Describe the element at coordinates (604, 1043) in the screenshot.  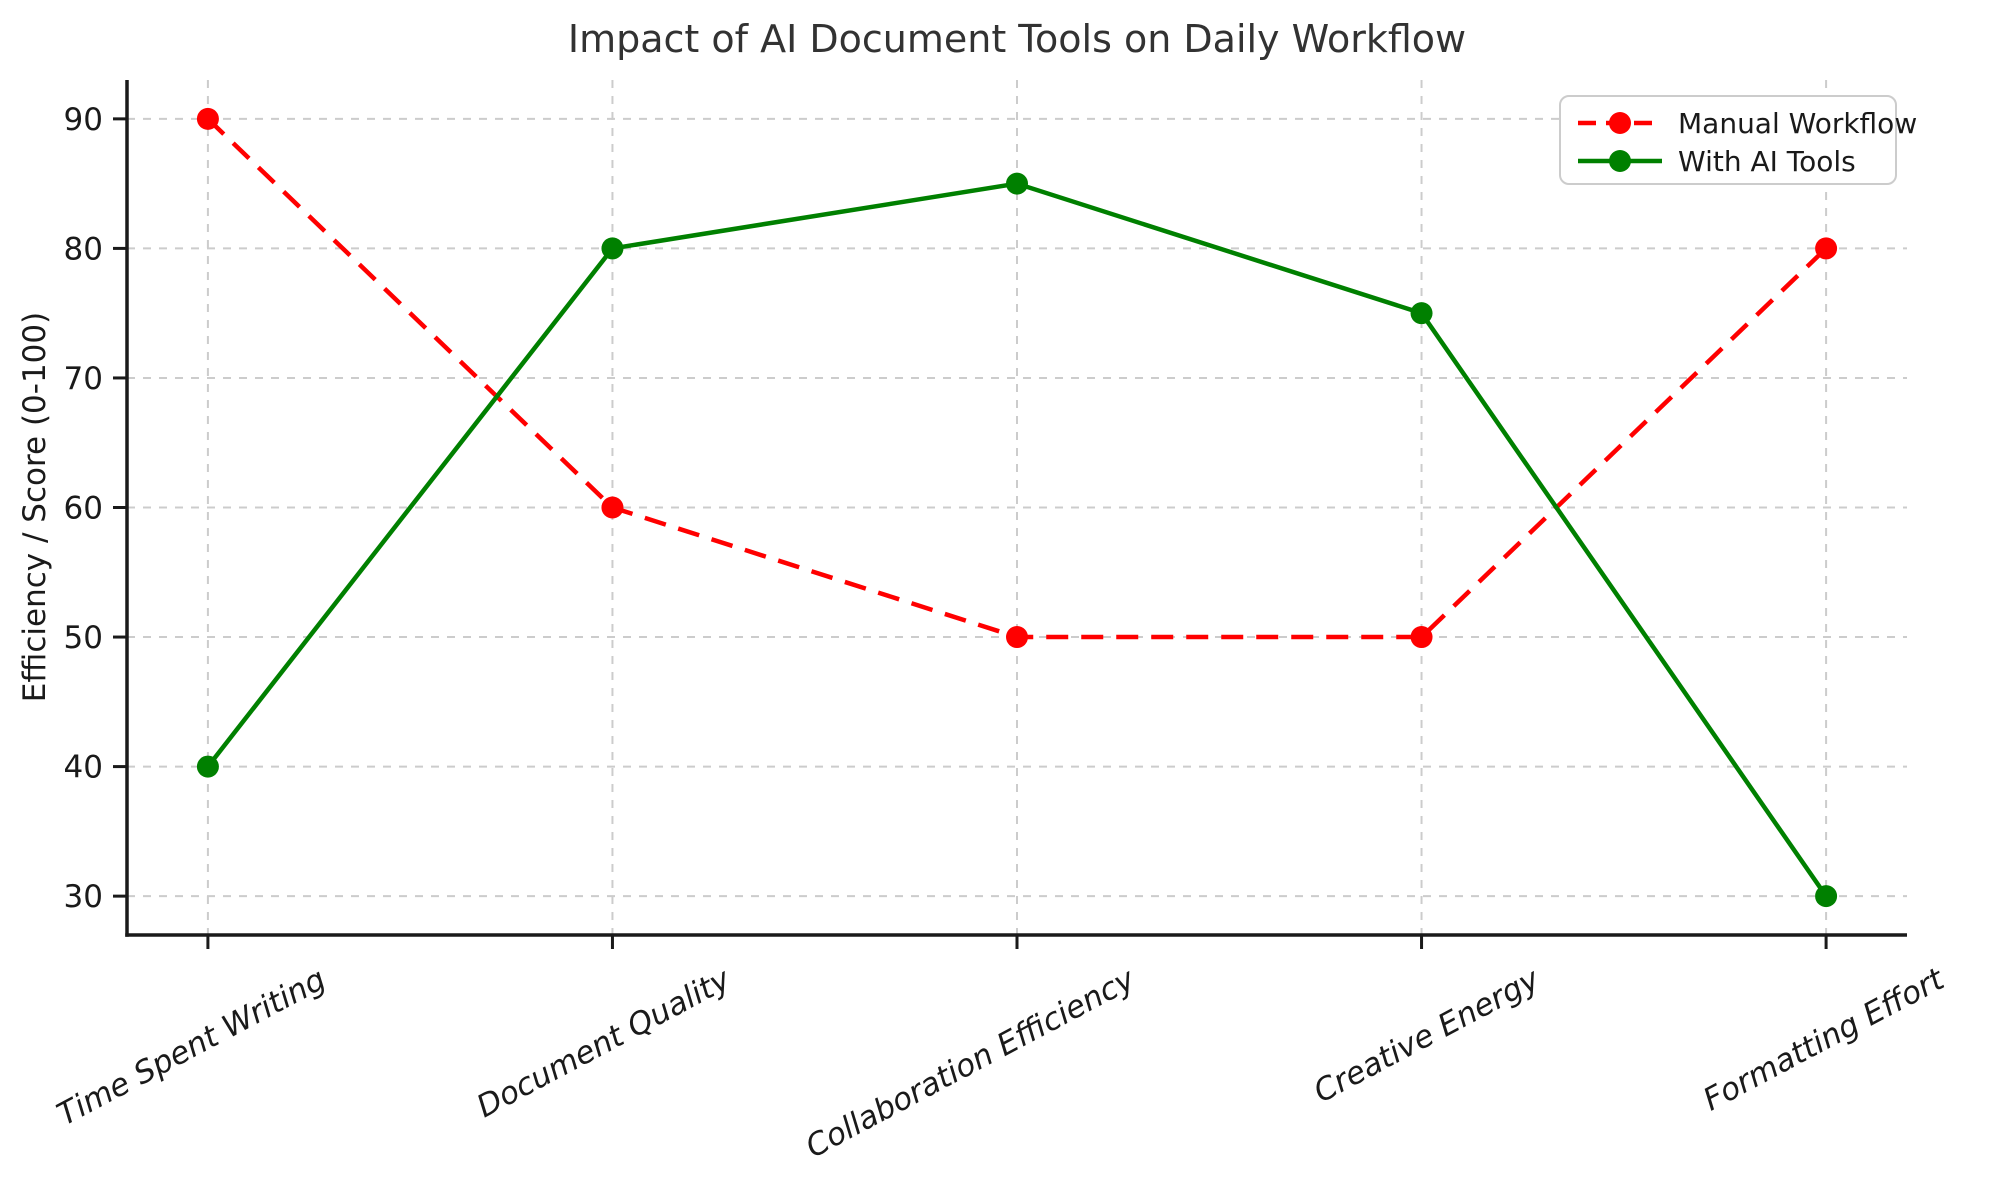
I see `x-tick-label: Document Quality` at that location.